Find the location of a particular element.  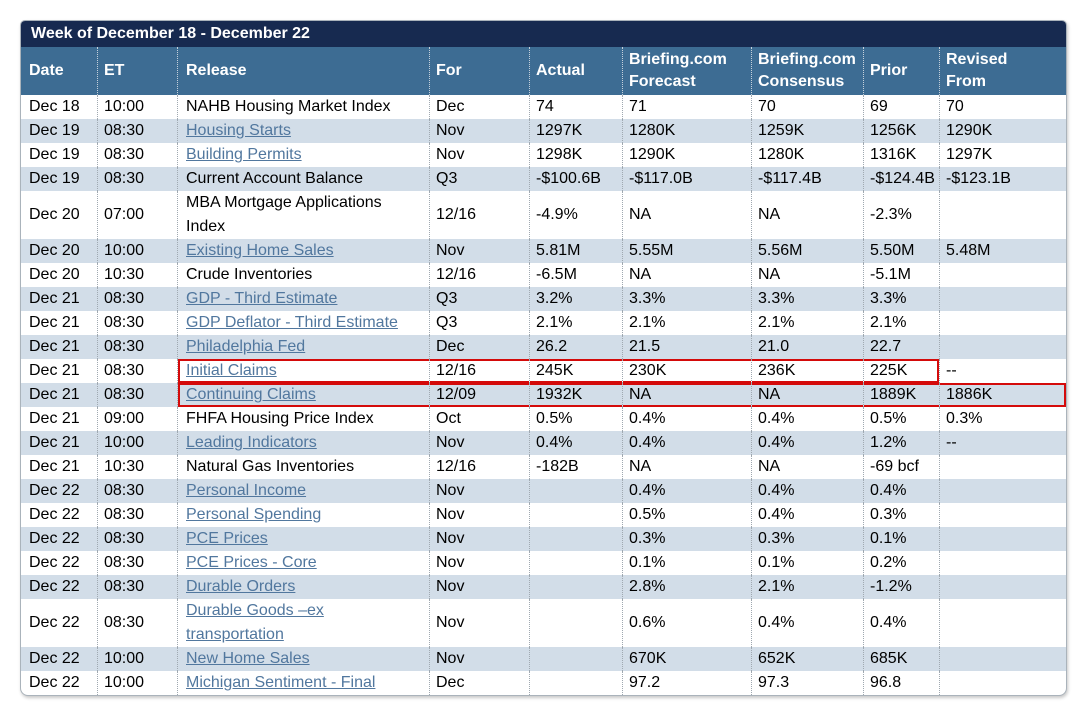

release-link: Durable Goods –ex transportation is located at coordinates (255, 622).